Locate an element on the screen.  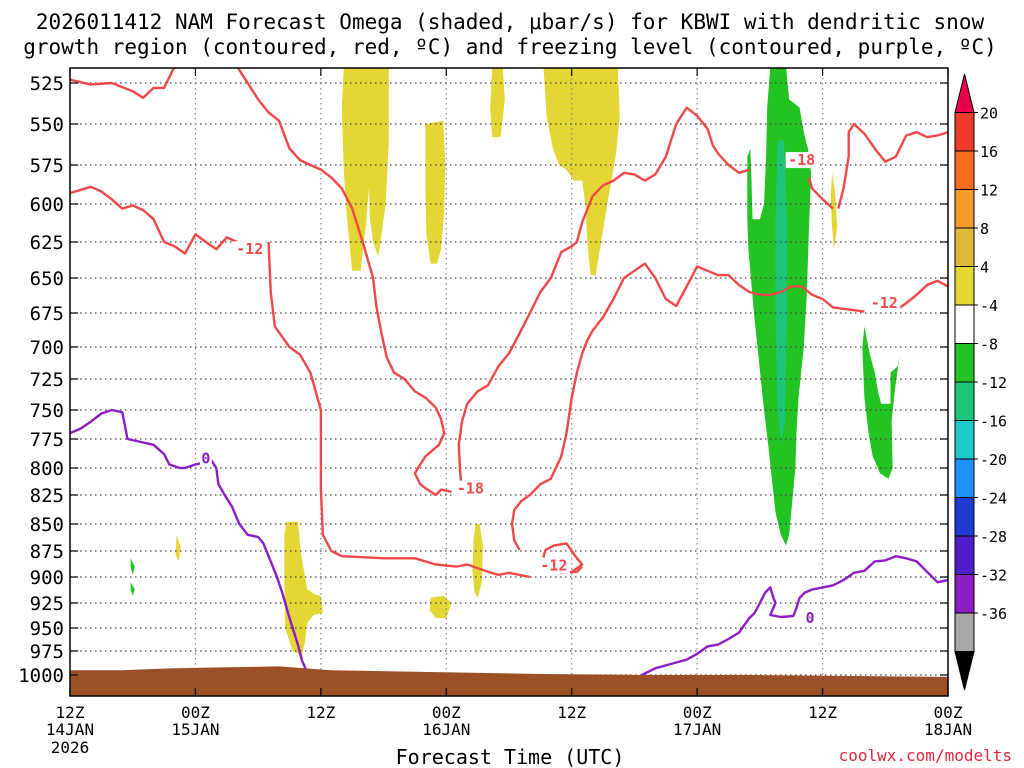
y-tick-label: 925 is located at coordinates (47, 604).